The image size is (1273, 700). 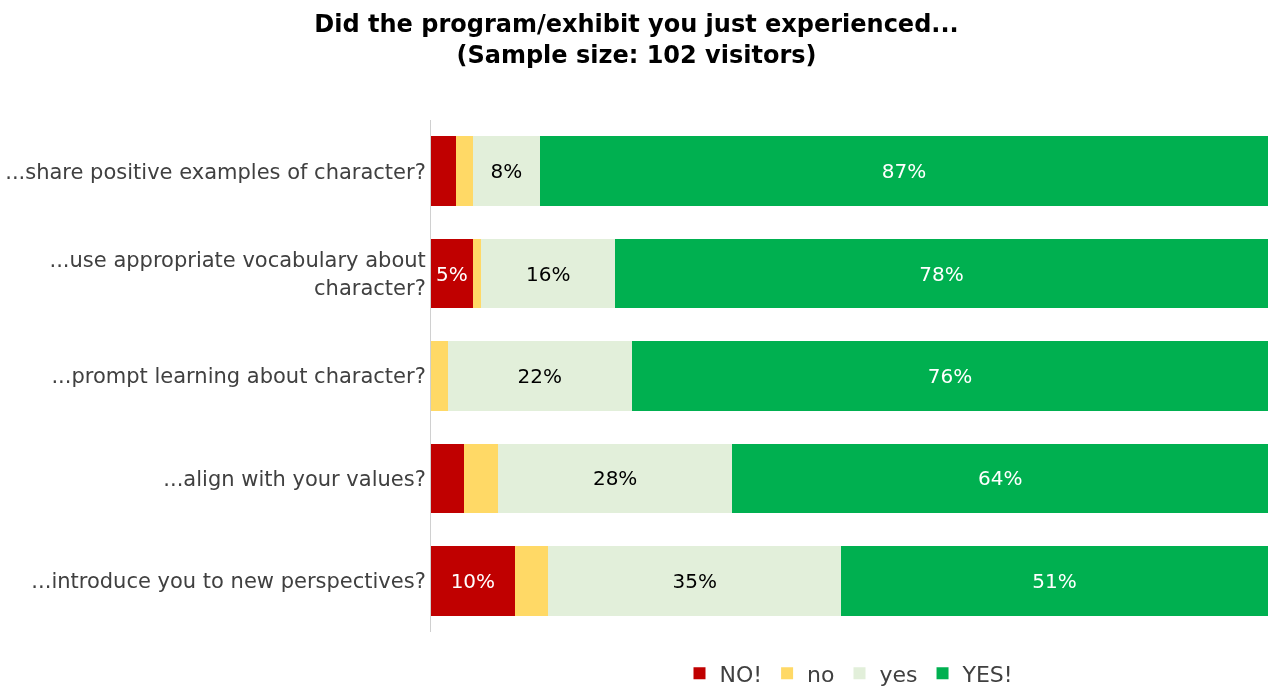 I want to click on legend-label: no, so click(x=821, y=674).